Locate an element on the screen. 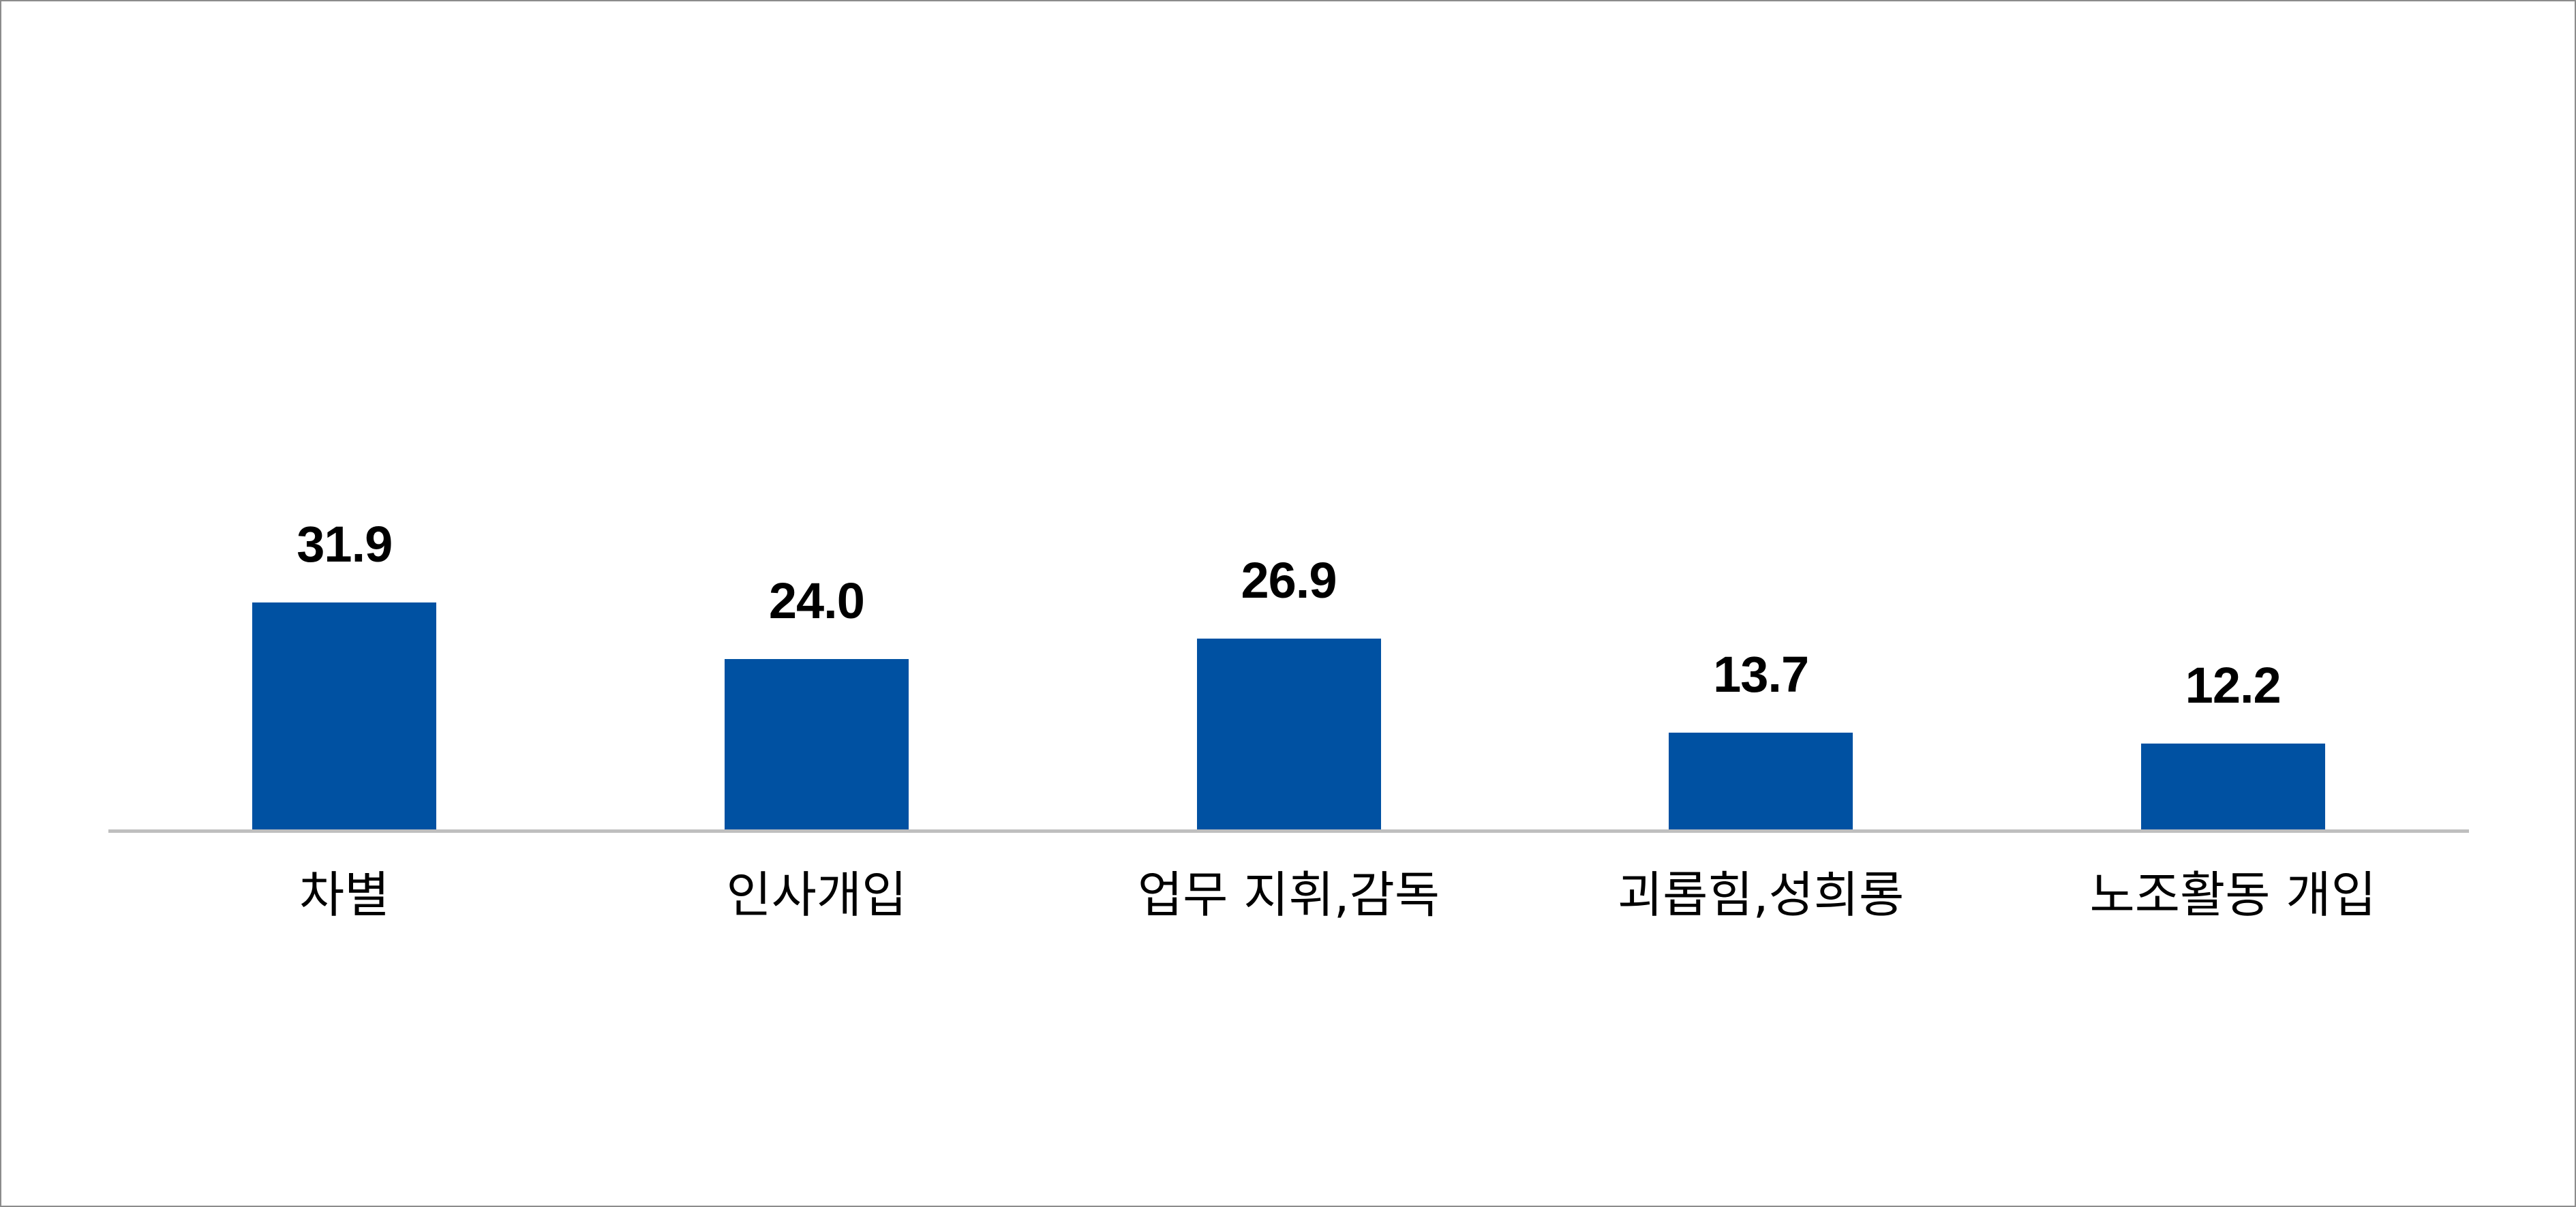 This screenshot has height=1207, width=2576. bar-group-4: 13.7 is located at coordinates (1761, 730).